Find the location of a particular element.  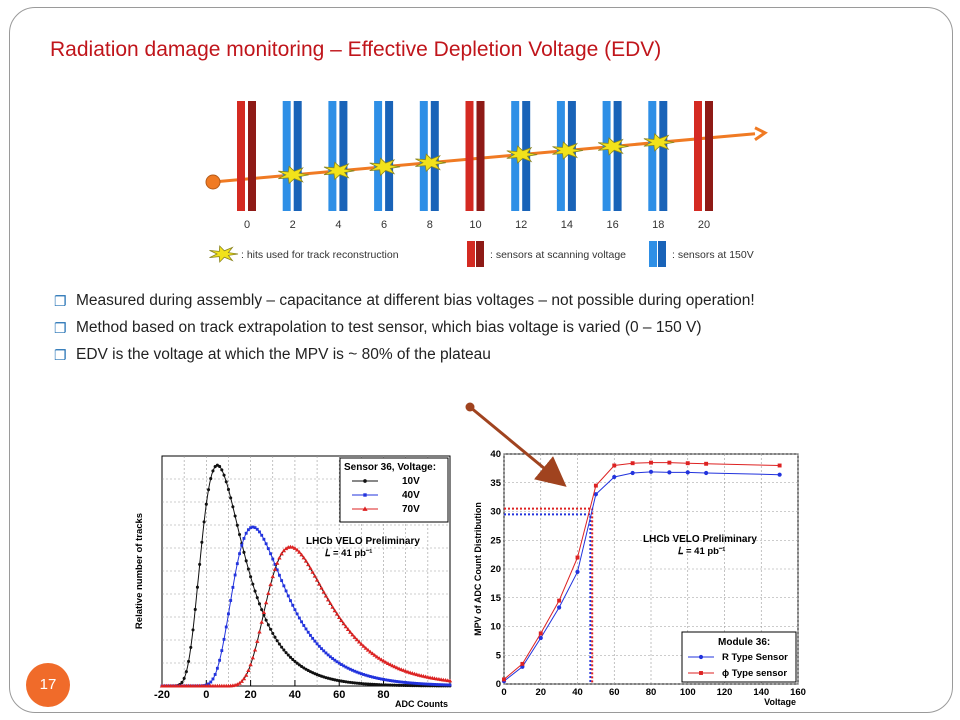

legend-entry: R Type Sensor is located at coordinates (755, 657).